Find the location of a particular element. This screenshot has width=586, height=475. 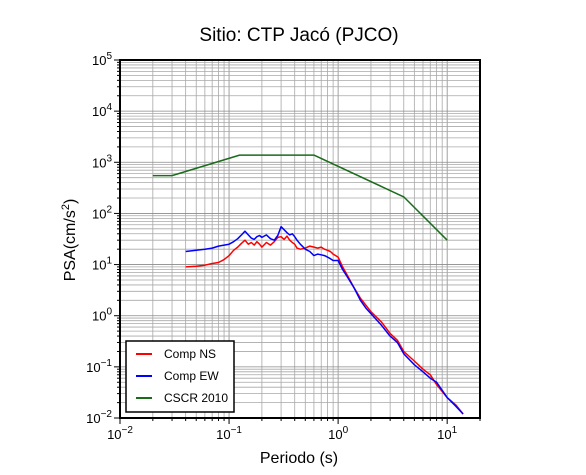

y-tick-label: 10⁴ is located at coordinates (102, 110).